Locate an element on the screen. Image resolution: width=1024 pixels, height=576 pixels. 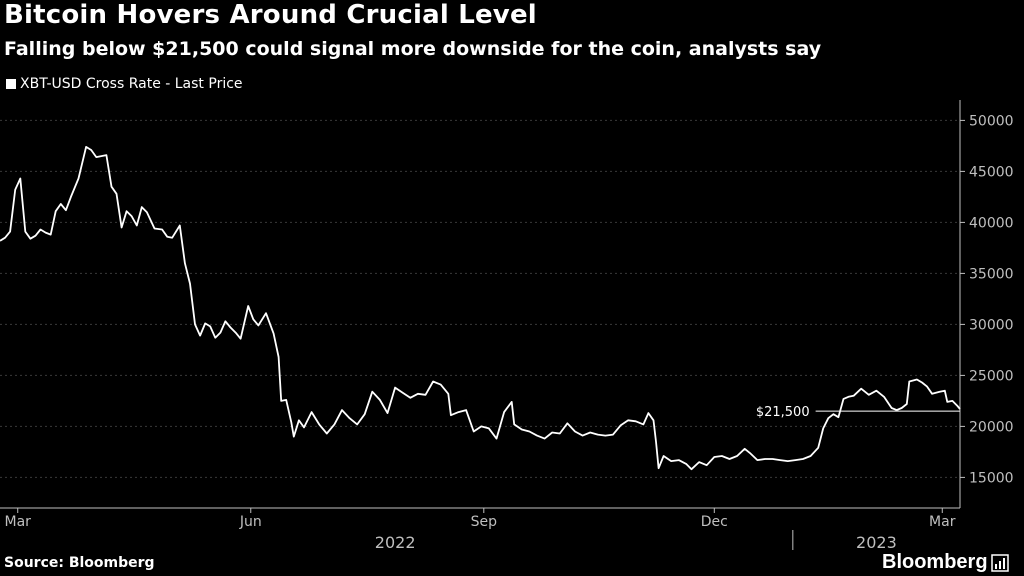
chart-title: Bitcoin Hovers Around Crucial Level is located at coordinates (270, 15).